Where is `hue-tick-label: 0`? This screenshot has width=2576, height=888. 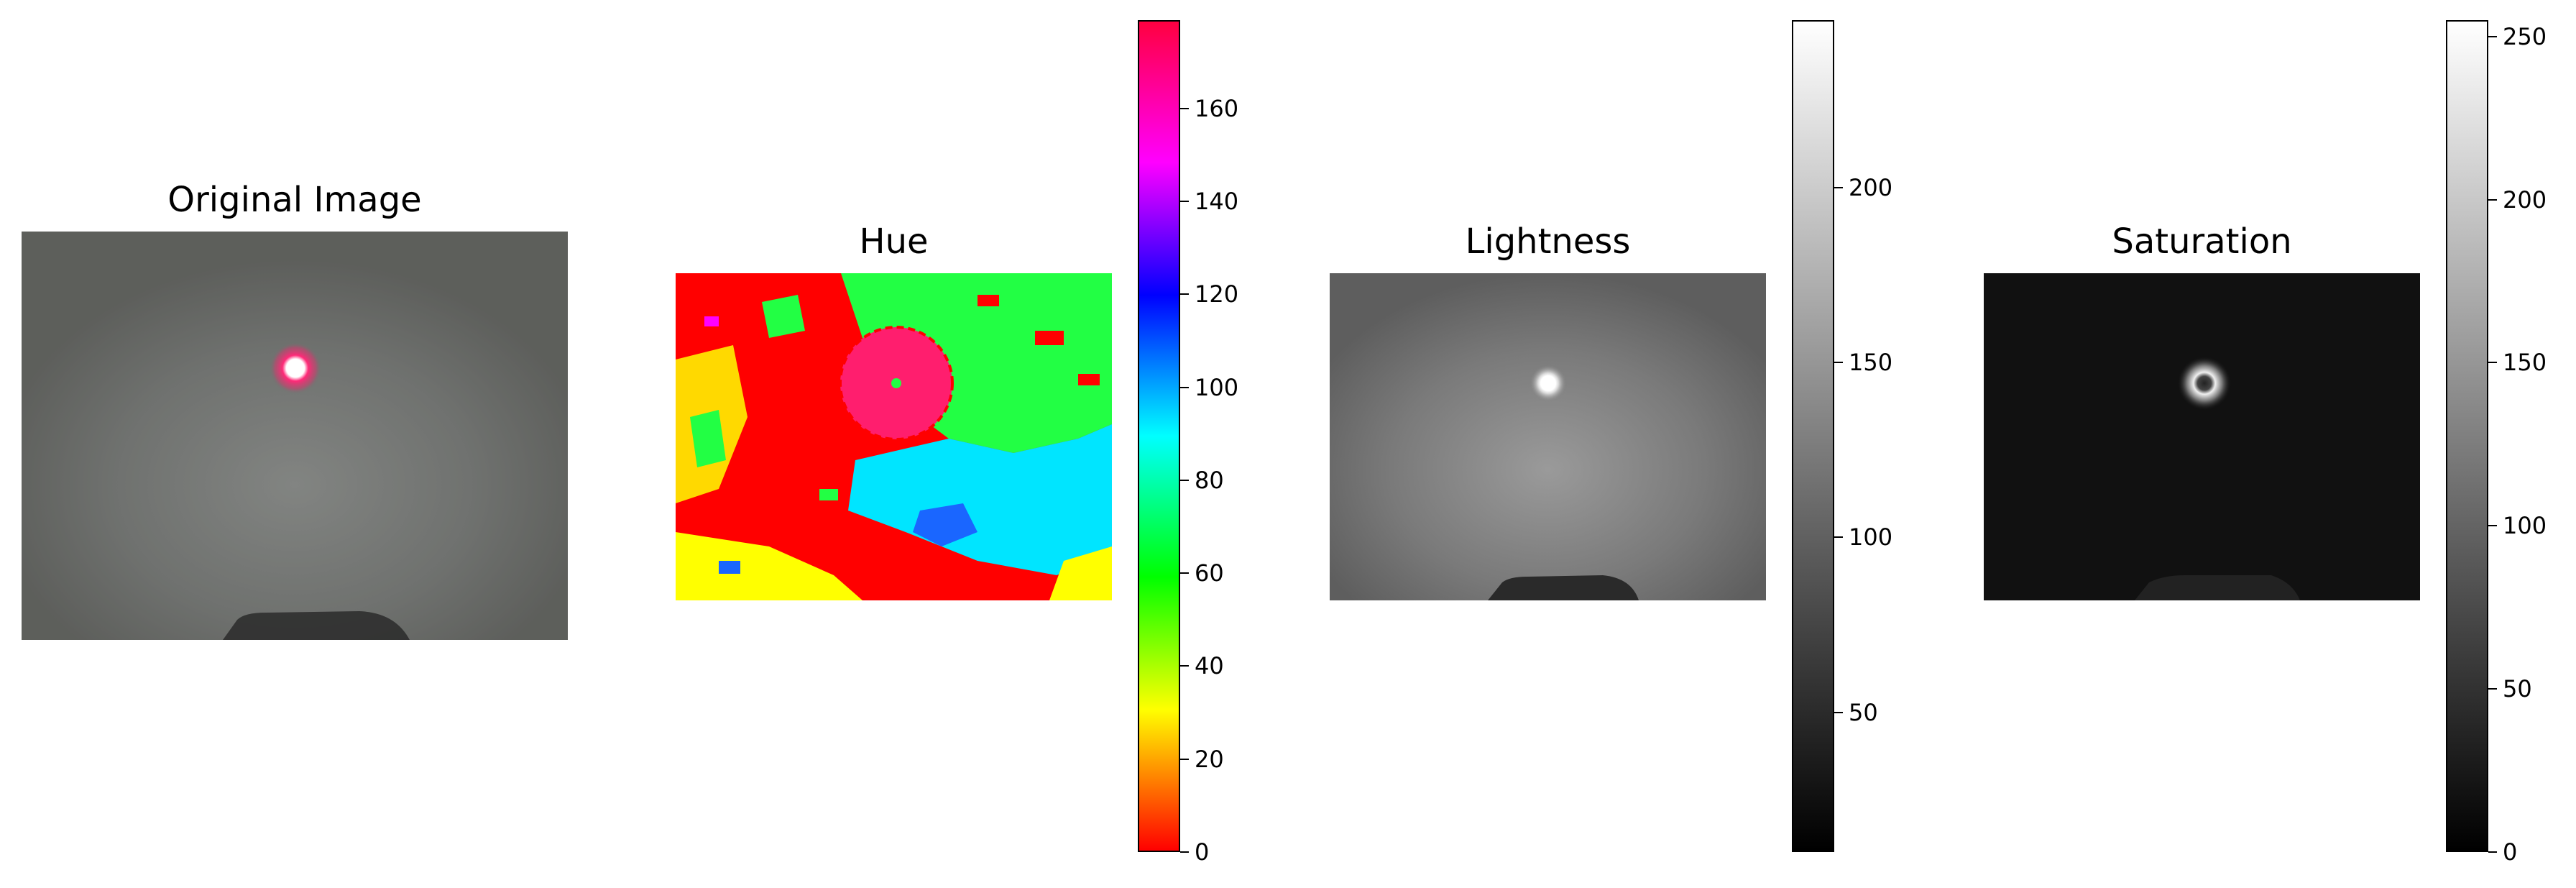
hue-tick-label: 0 is located at coordinates (1202, 852).